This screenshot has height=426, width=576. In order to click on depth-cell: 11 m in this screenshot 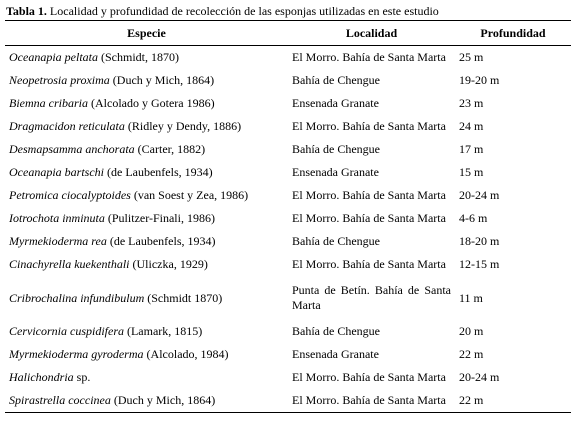, I will do `click(471, 297)`.